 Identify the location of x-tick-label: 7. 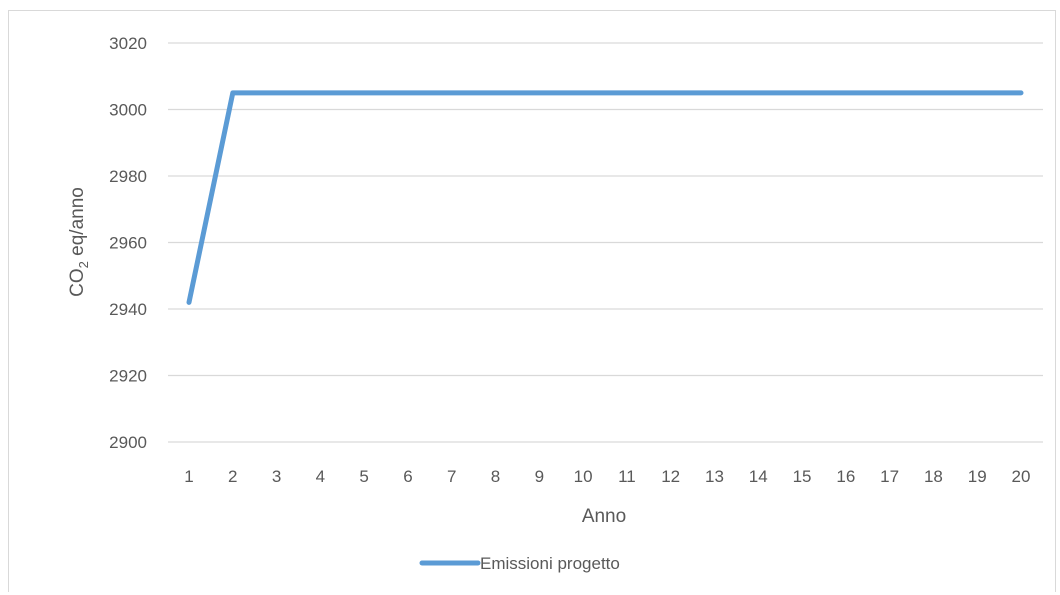
(451, 476).